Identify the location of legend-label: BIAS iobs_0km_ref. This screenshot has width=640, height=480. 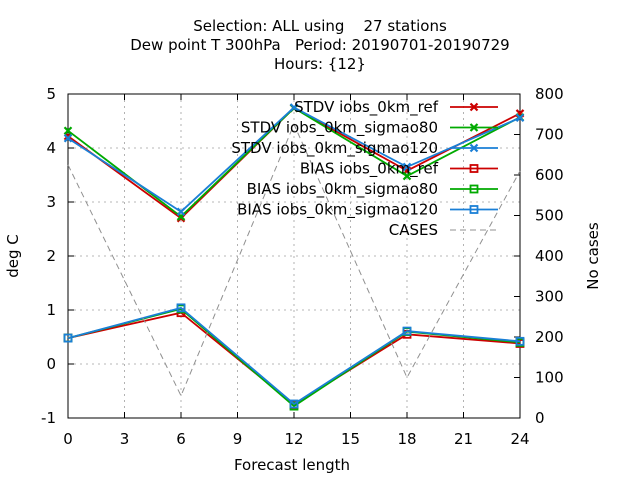
(369, 169).